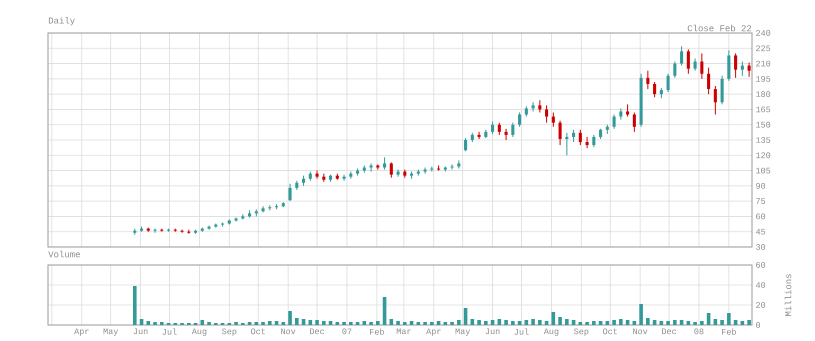 This screenshot has height=341, width=815. What do you see at coordinates (169, 331) in the screenshot?
I see `x-tick-label: Jul` at bounding box center [169, 331].